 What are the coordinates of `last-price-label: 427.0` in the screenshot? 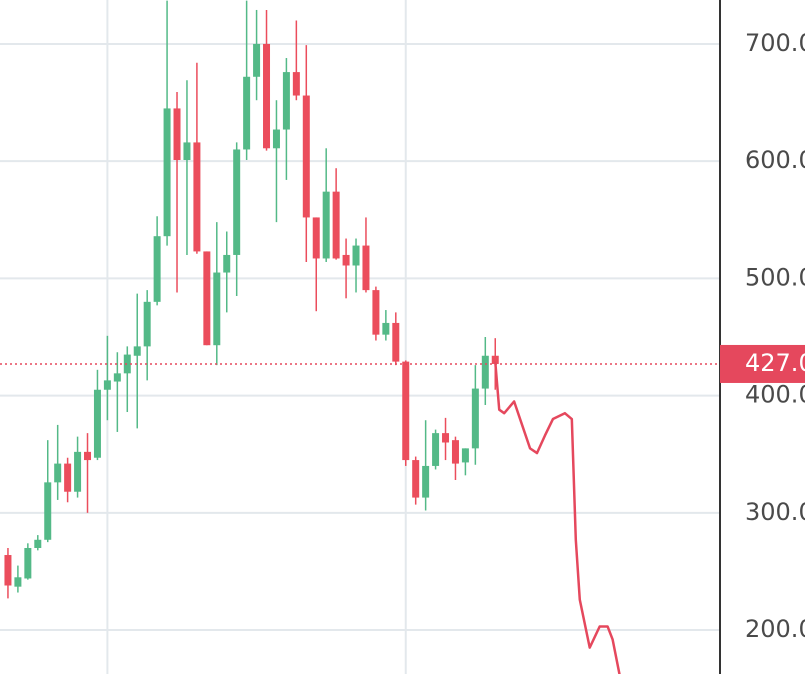 It's located at (775, 363).